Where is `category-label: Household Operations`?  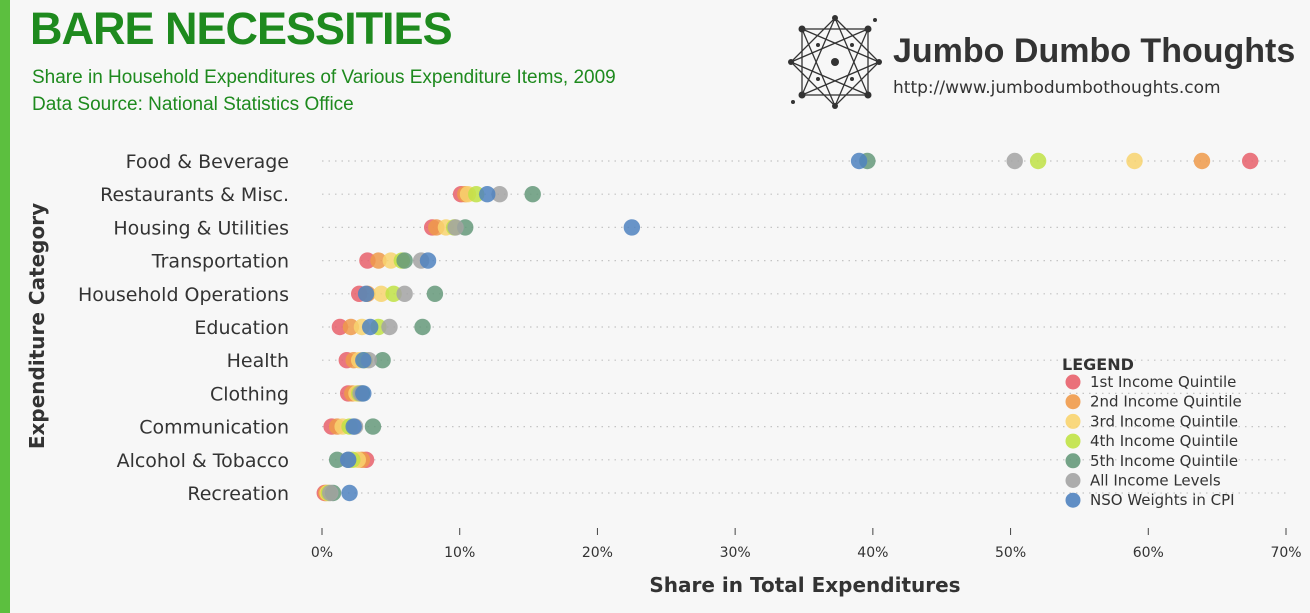 category-label: Household Operations is located at coordinates (183, 295).